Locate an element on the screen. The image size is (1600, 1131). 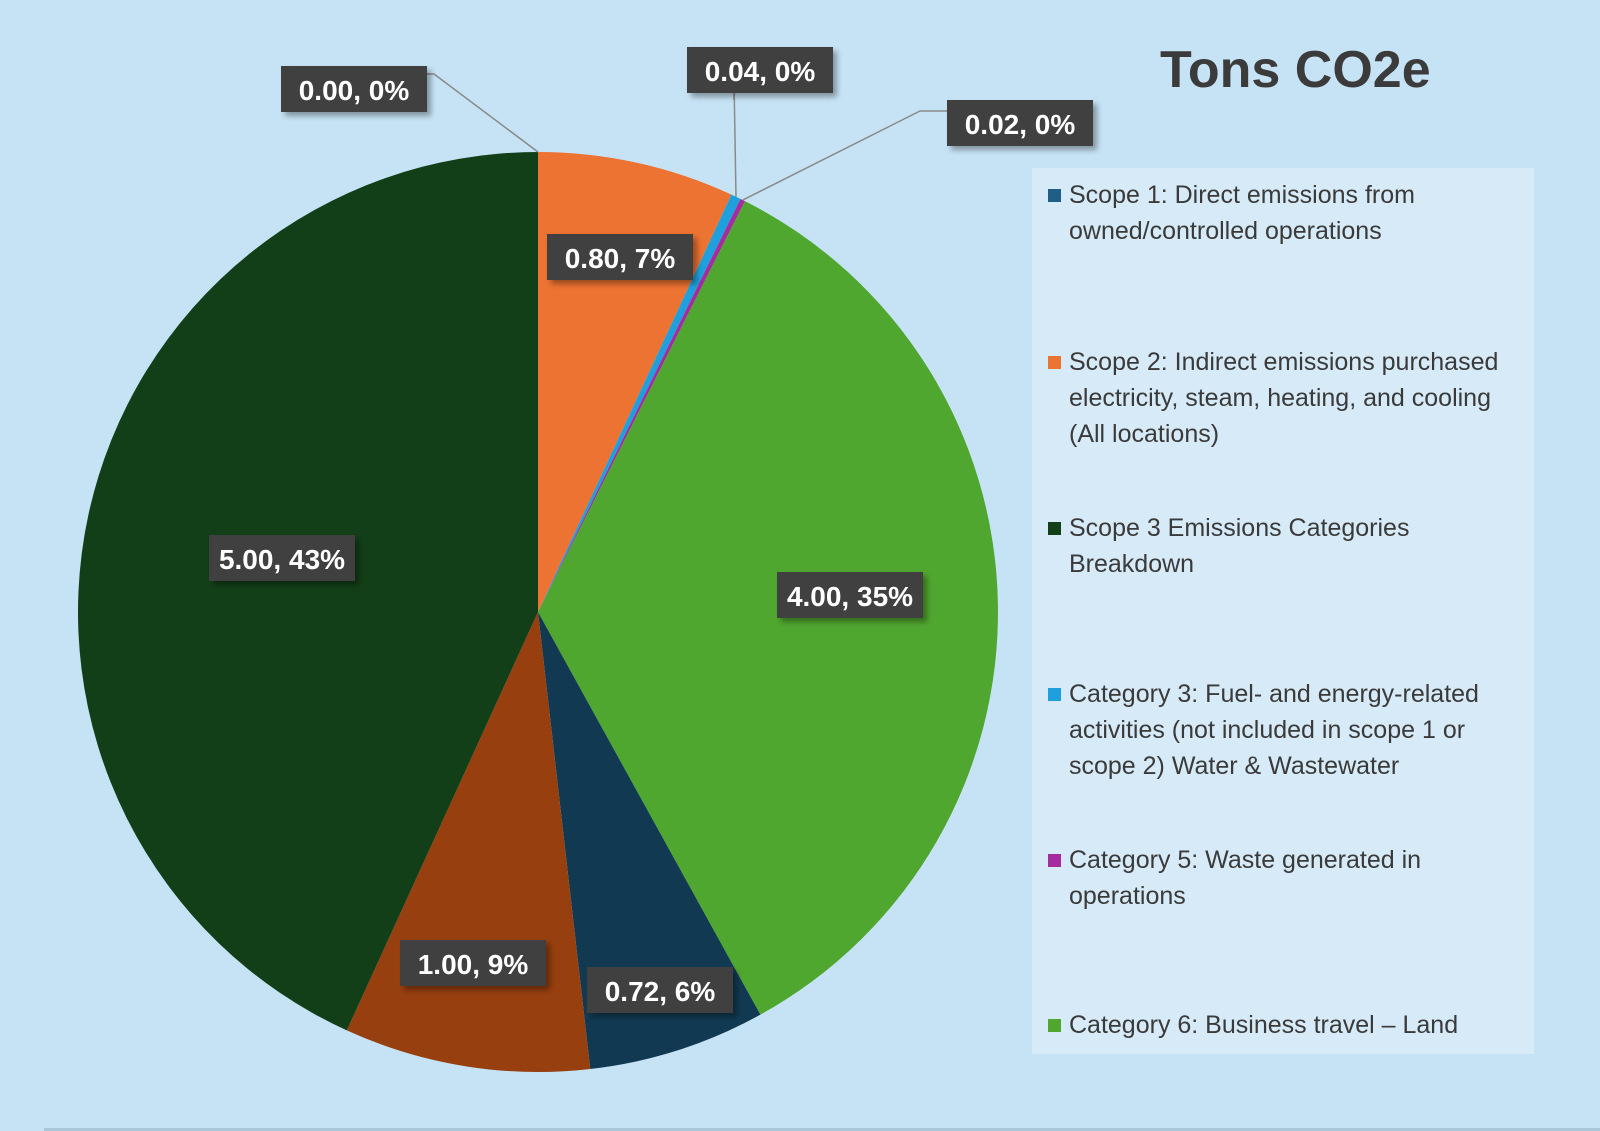
data-label: 4.00, 35% is located at coordinates (850, 595).